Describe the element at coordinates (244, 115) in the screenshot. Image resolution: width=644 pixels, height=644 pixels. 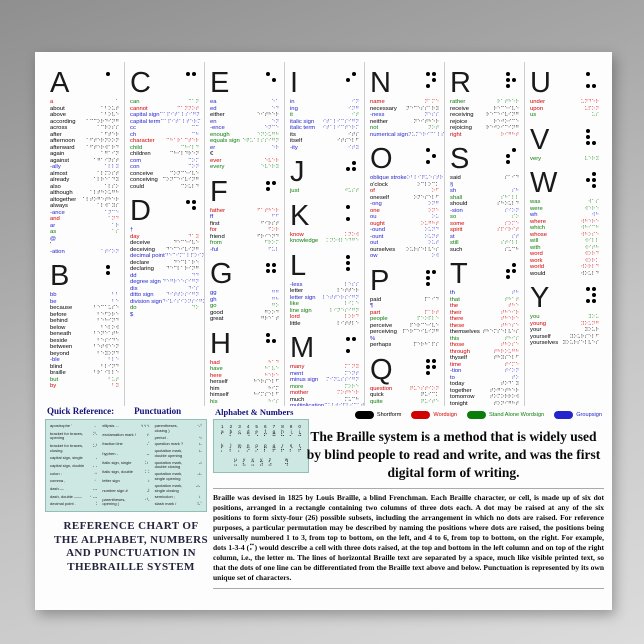
I see `word-row: either ⠑⠊⠞⠓⠑⠗` at that location.